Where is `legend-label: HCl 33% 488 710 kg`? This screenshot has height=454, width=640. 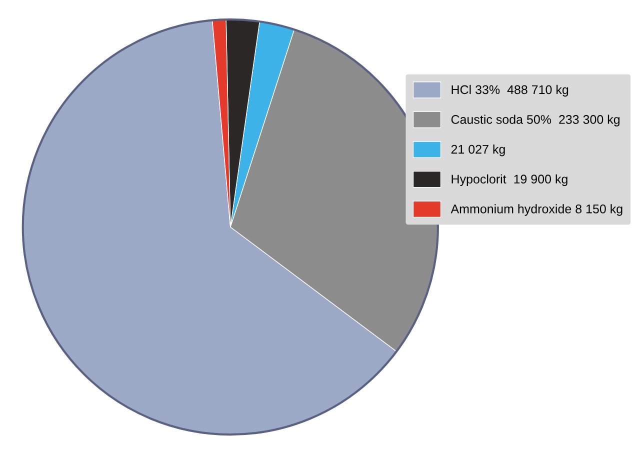
legend-label: HCl 33% 488 710 kg is located at coordinates (510, 90).